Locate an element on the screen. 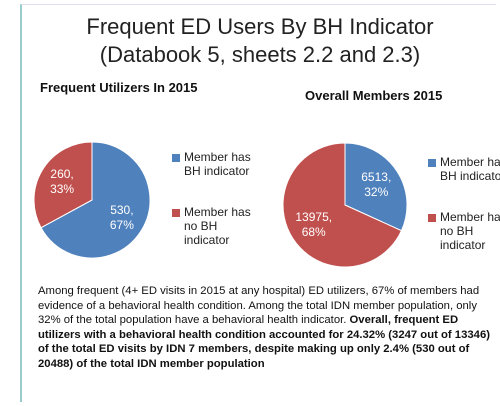 The width and height of the screenshot is (500, 406). slide-subtitle: (Databook 5, sheets 2.2 and 2.3) is located at coordinates (260, 54).